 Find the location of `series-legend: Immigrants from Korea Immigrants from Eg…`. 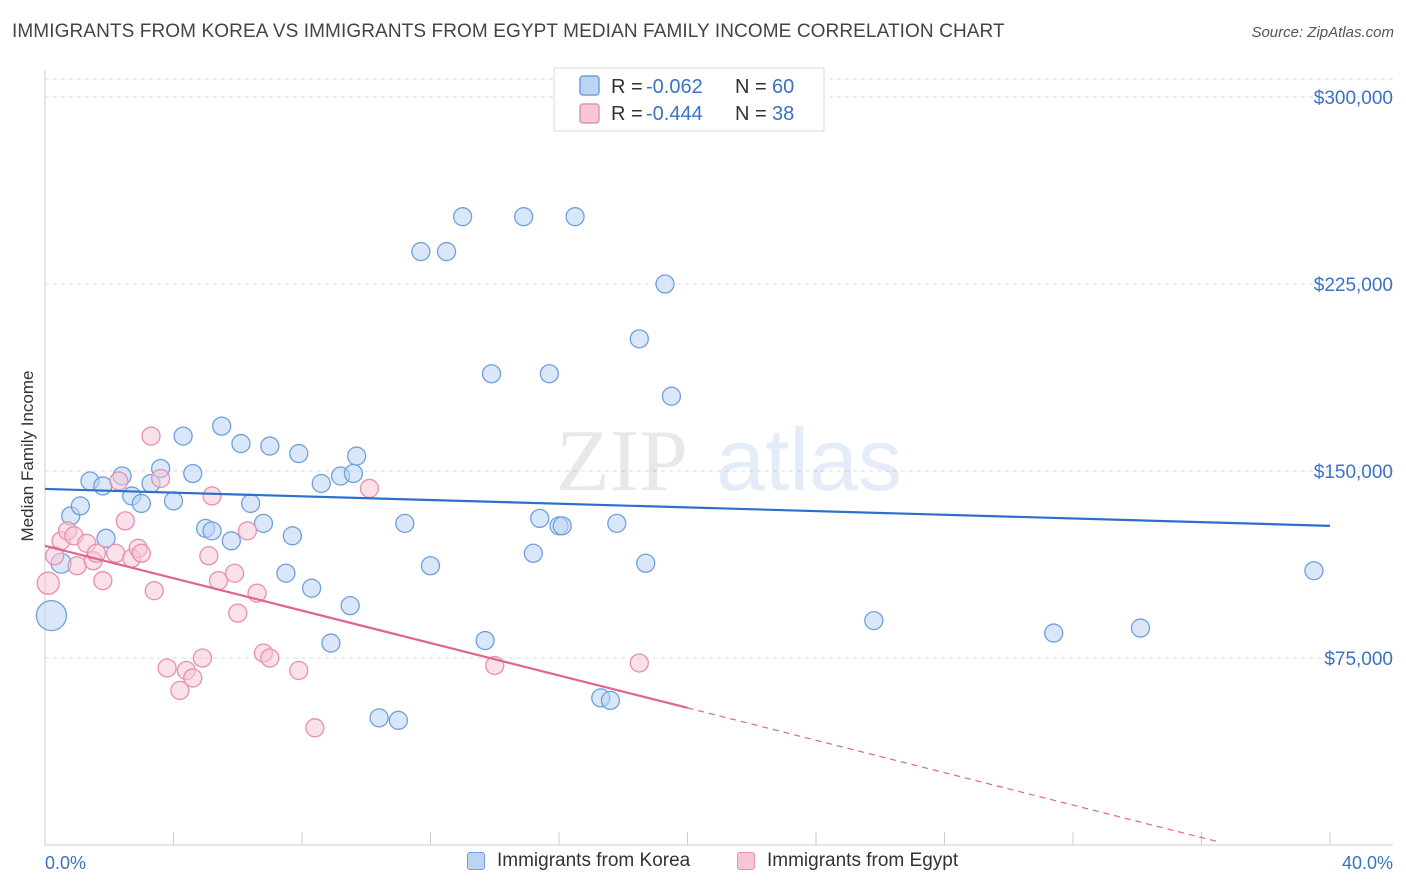

series-legend: Immigrants from Korea Immigrants from Eg… is located at coordinates (703, 865).